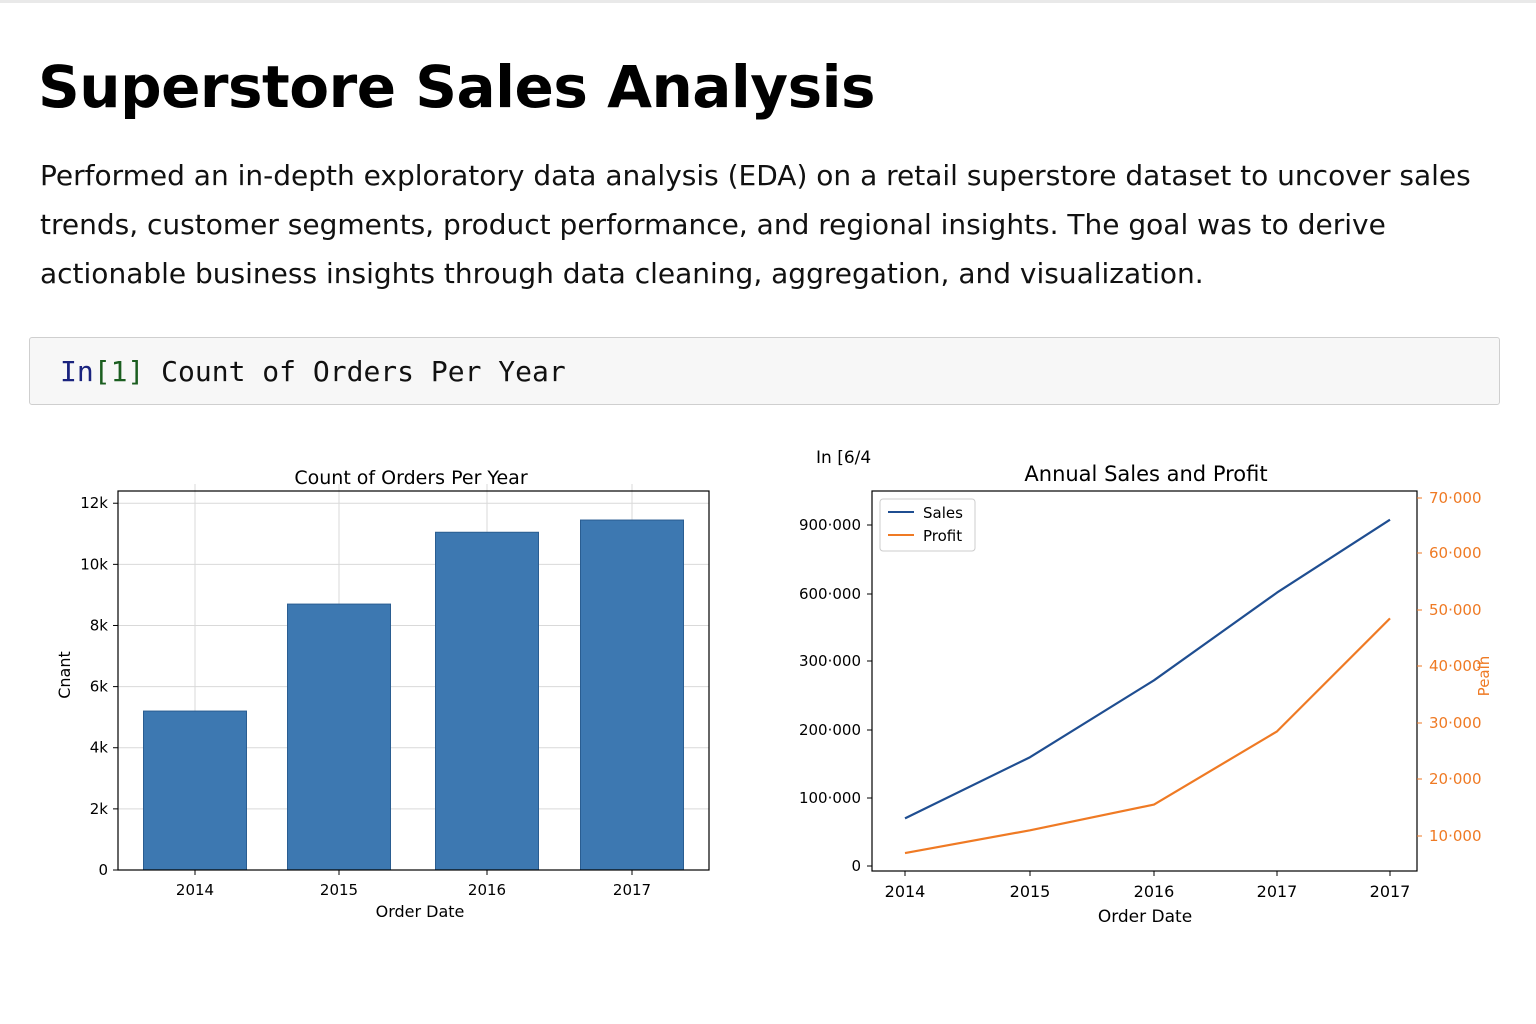 This screenshot has height=1024, width=1536. What do you see at coordinates (487, 701) in the screenshot?
I see `bar-2016` at bounding box center [487, 701].